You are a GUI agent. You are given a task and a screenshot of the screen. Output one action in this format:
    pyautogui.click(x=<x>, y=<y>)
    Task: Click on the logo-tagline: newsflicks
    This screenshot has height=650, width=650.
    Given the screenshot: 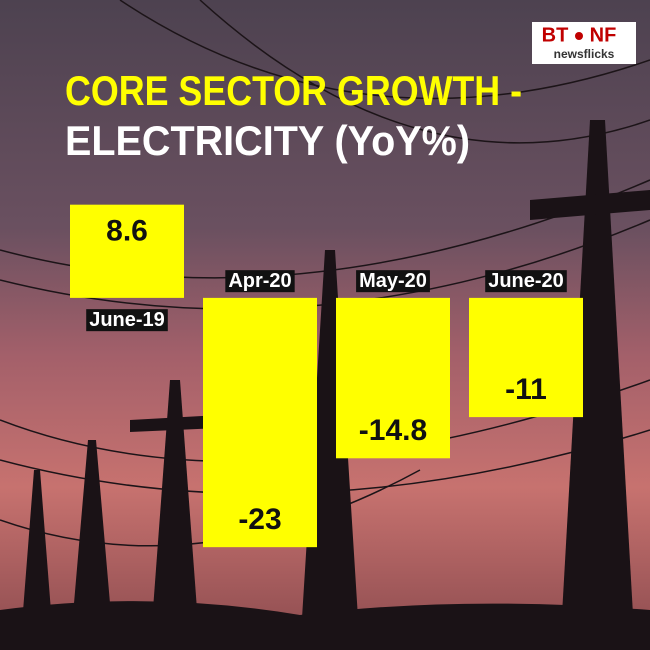 What is the action you would take?
    pyautogui.click(x=584, y=54)
    